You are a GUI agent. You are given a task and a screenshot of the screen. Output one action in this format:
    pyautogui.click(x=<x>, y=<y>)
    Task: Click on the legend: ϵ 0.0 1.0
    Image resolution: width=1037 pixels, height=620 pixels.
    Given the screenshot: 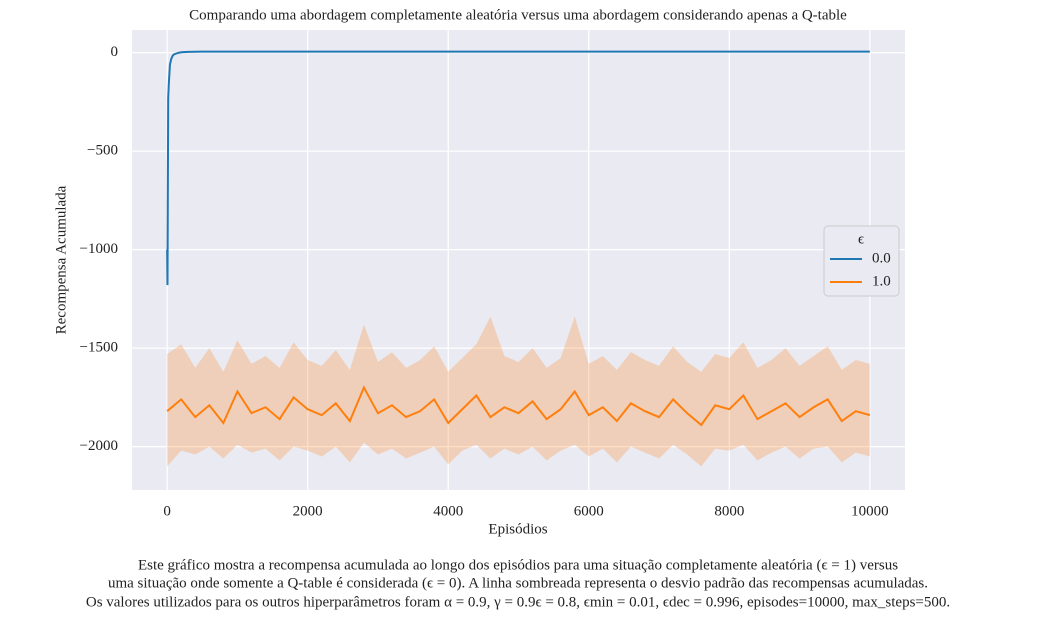 What is the action you would take?
    pyautogui.click(x=861, y=261)
    